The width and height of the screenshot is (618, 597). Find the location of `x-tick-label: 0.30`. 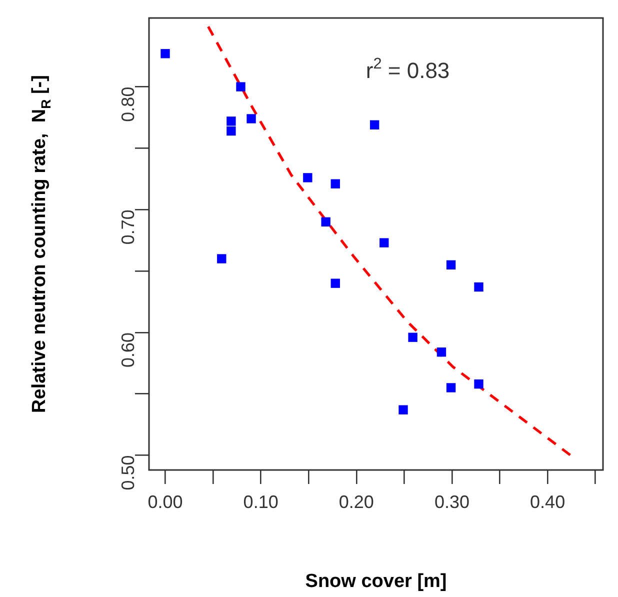

x-tick-label: 0.30 is located at coordinates (452, 502).